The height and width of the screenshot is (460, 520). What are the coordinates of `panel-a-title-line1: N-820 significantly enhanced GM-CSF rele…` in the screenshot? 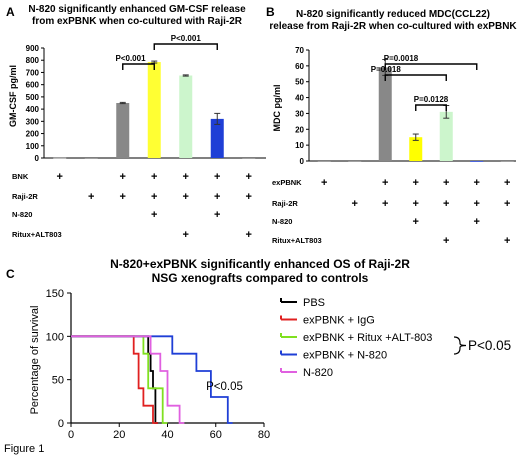 It's located at (137, 9).